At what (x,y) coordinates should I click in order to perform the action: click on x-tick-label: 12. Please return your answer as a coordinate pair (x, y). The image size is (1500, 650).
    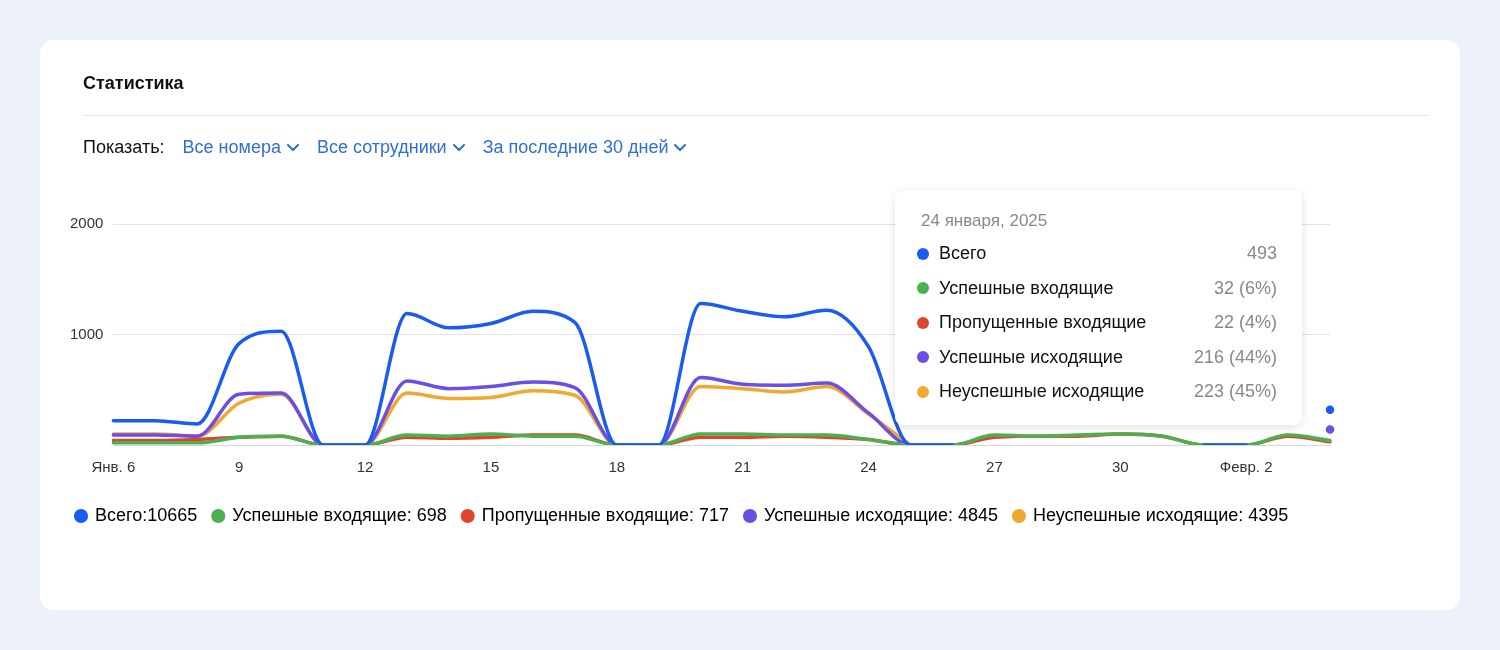
    Looking at the image, I should click on (365, 467).